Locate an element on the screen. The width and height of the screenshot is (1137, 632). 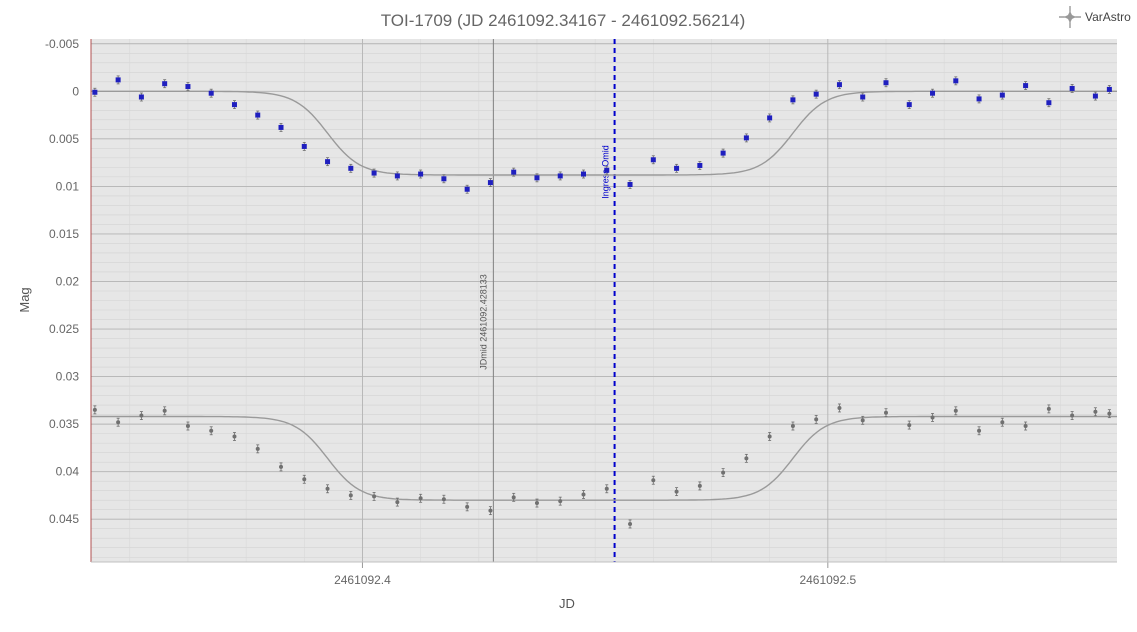
y-tick-label: 0.045 is located at coordinates (64, 519).